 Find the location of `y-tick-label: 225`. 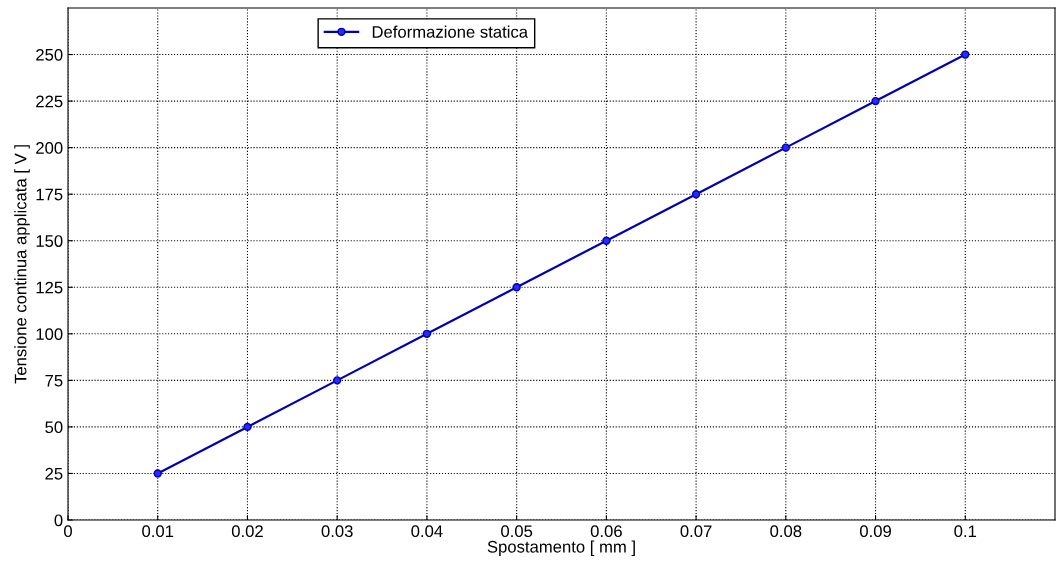

y-tick-label: 225 is located at coordinates (49, 101).